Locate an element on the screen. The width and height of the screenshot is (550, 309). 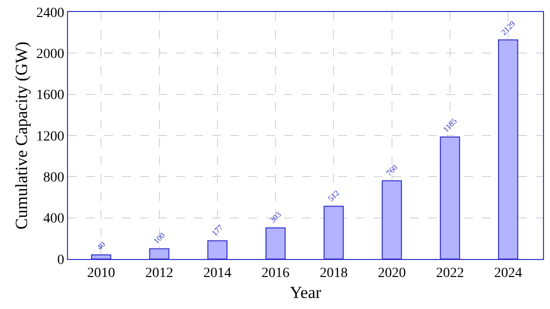
x-tick-label: 2024 is located at coordinates (508, 273).